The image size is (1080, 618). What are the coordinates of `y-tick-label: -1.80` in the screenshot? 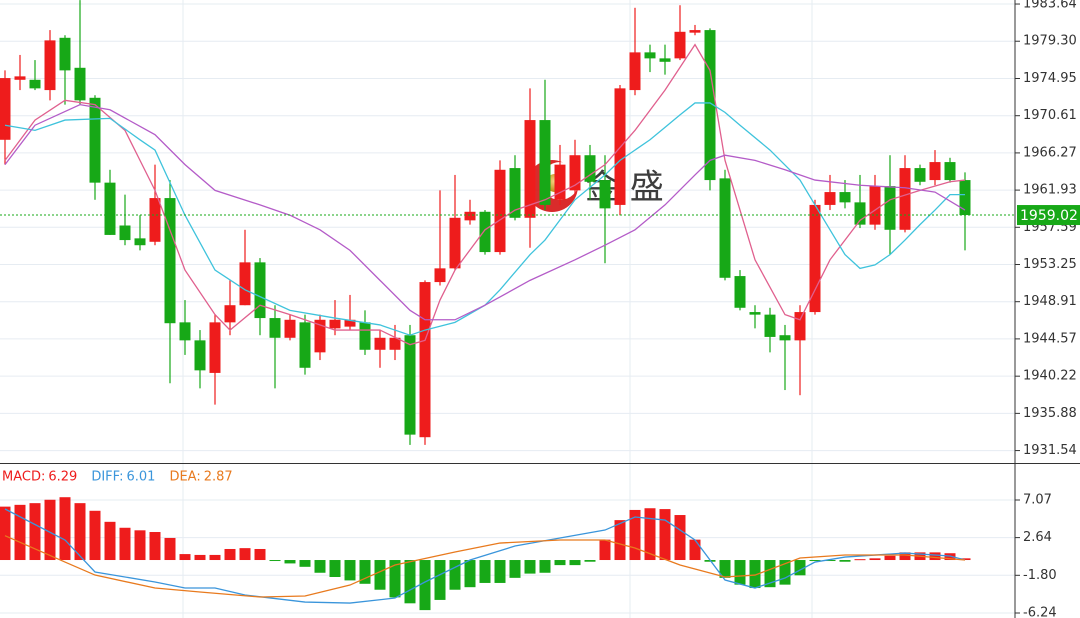 It's located at (1040, 575).